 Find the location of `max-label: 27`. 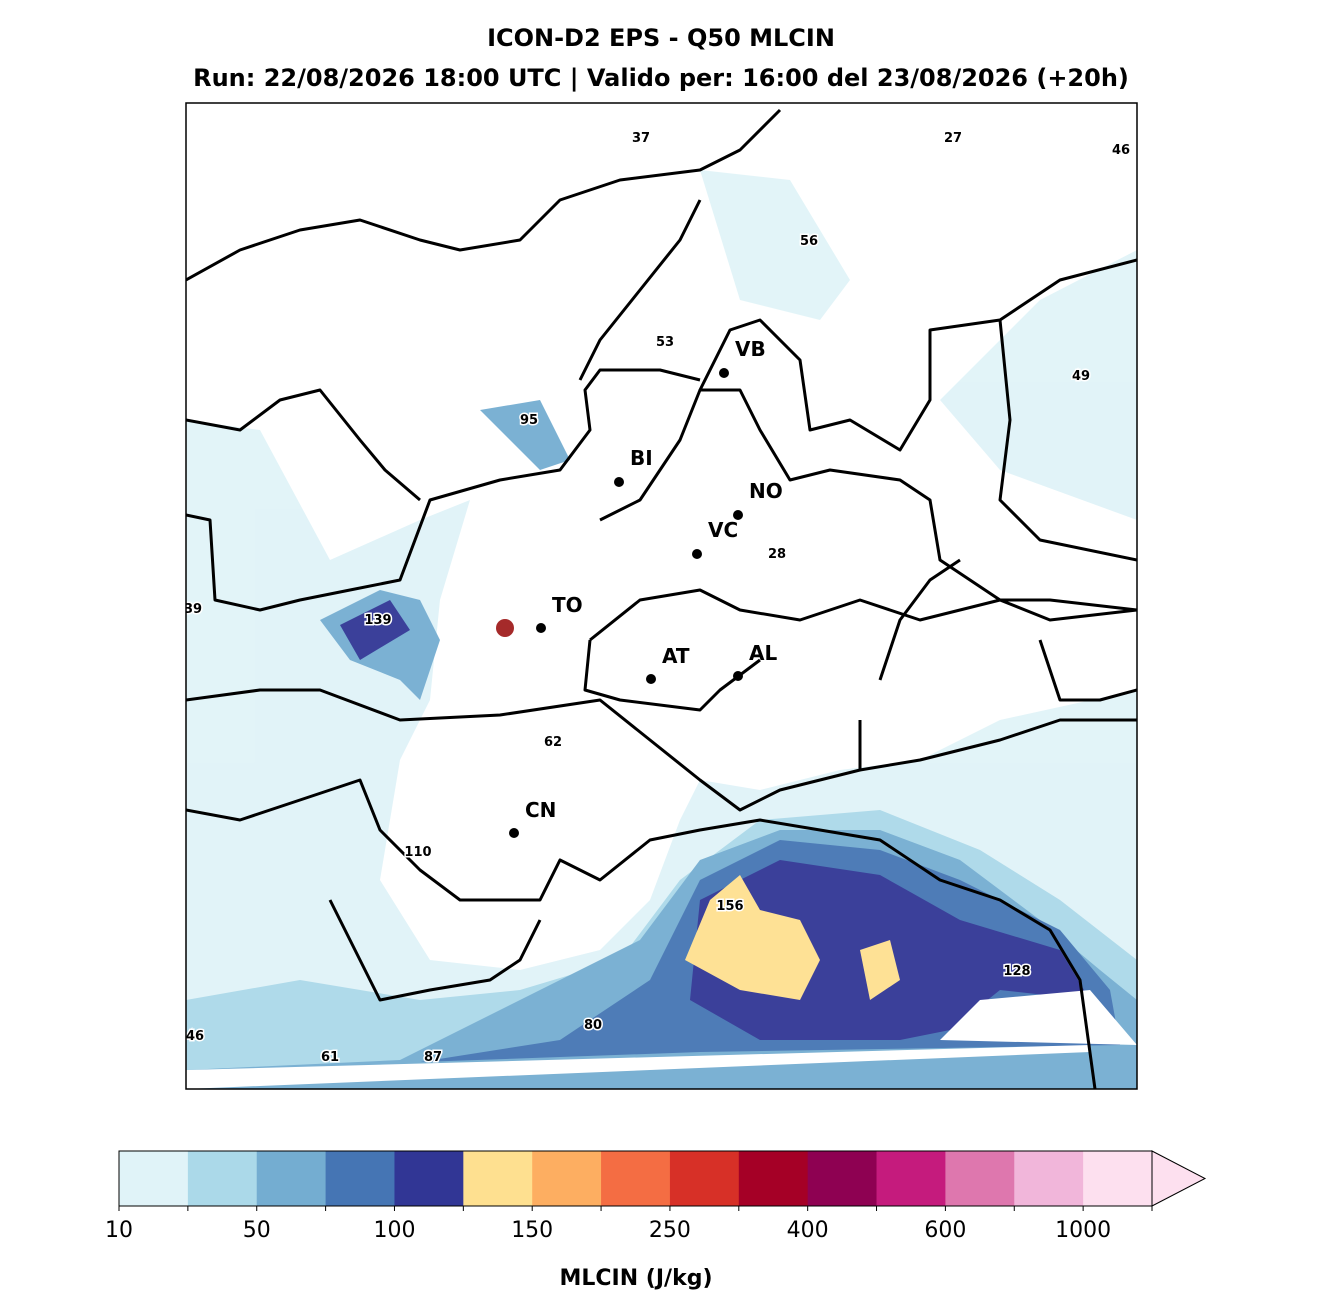

max-label: 27 is located at coordinates (953, 138).